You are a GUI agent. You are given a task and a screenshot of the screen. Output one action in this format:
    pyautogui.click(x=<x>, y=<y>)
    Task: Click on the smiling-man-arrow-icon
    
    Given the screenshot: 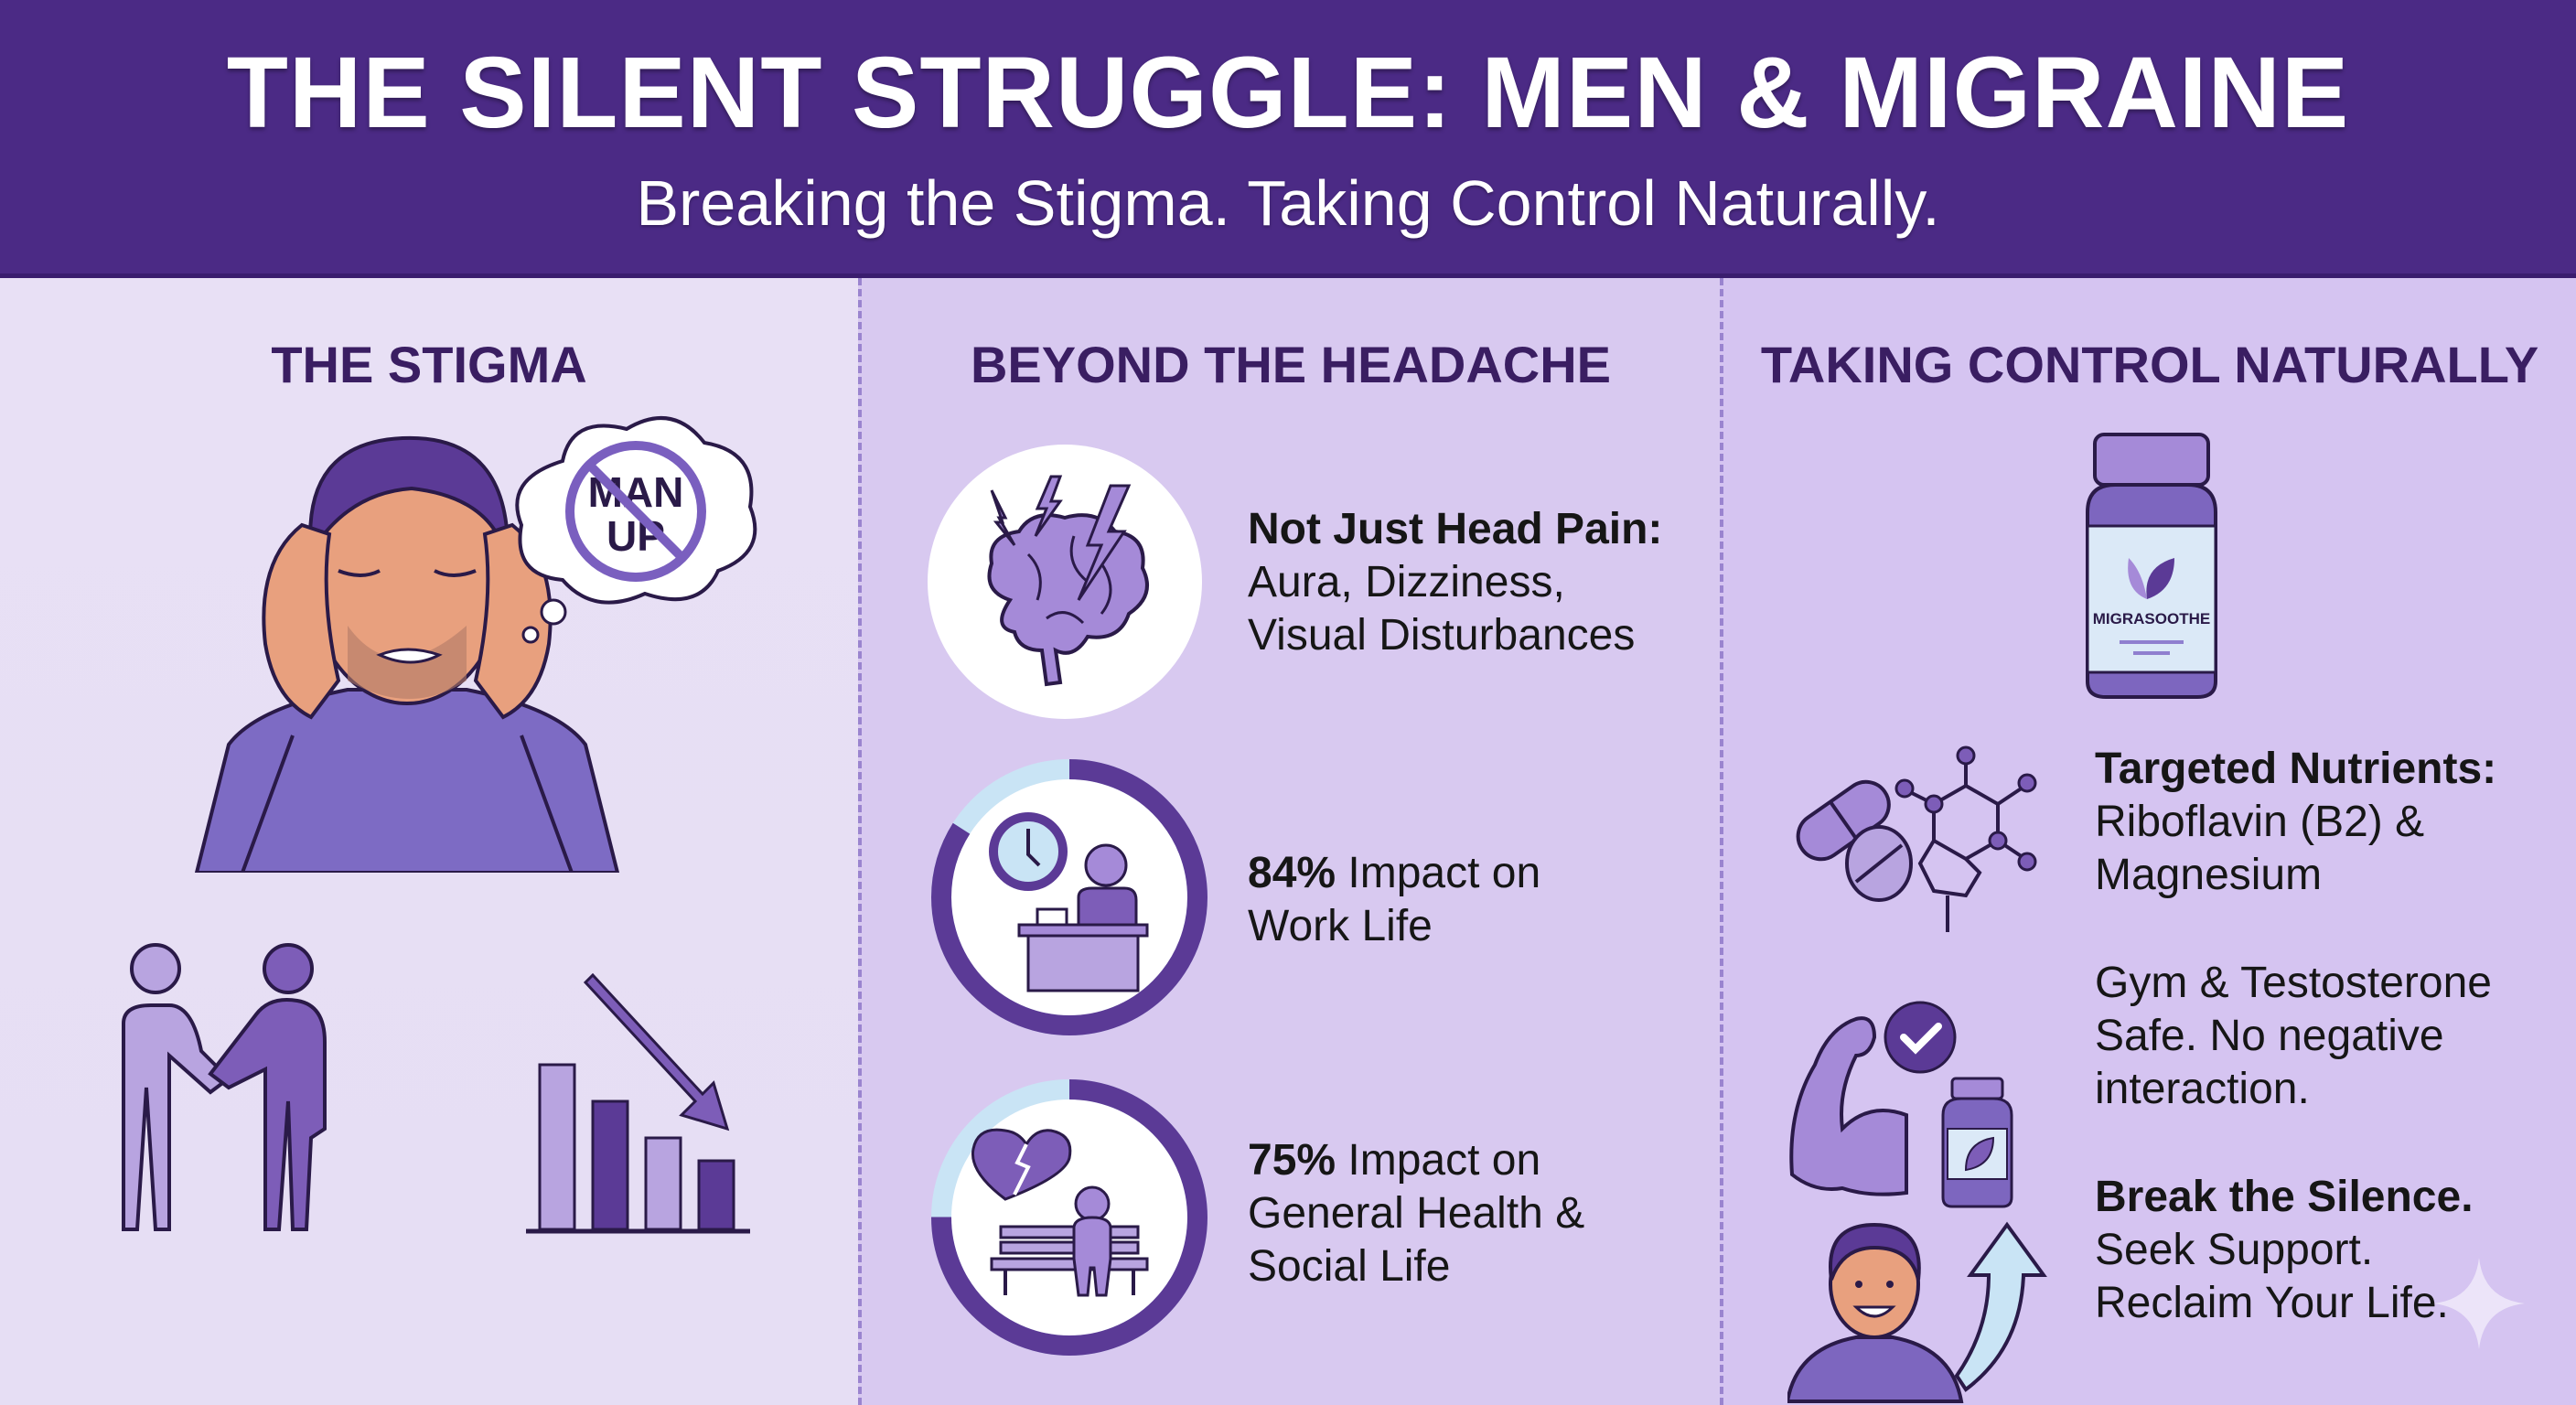 What is the action you would take?
    pyautogui.click(x=1917, y=1312)
    